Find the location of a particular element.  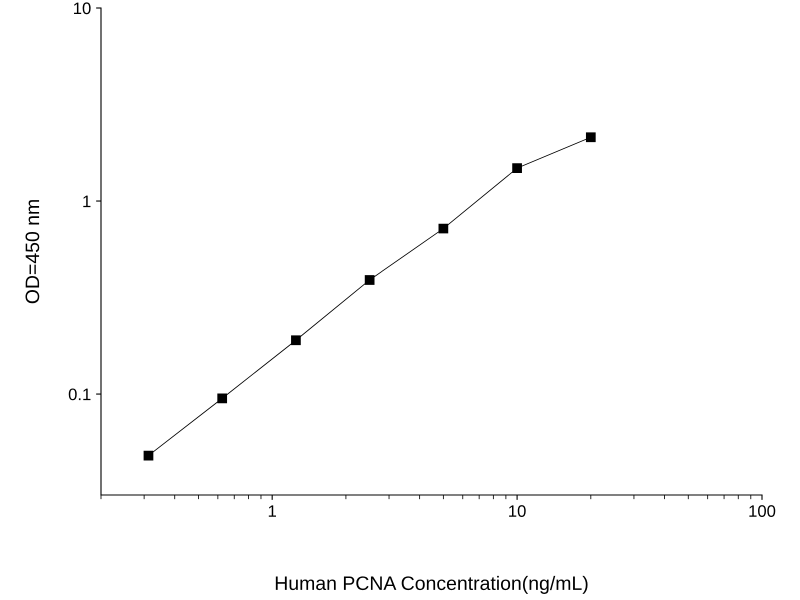

y-tick-label: 1 is located at coordinates (86, 202).